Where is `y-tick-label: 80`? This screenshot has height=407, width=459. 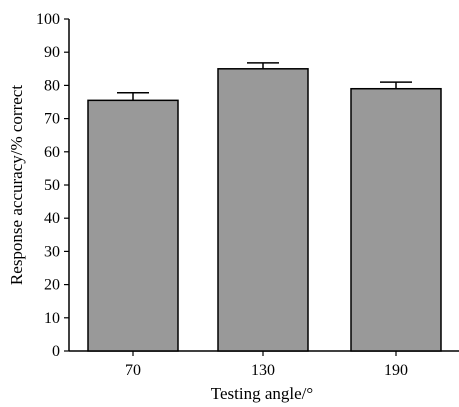 y-tick-label: 80 is located at coordinates (52, 85).